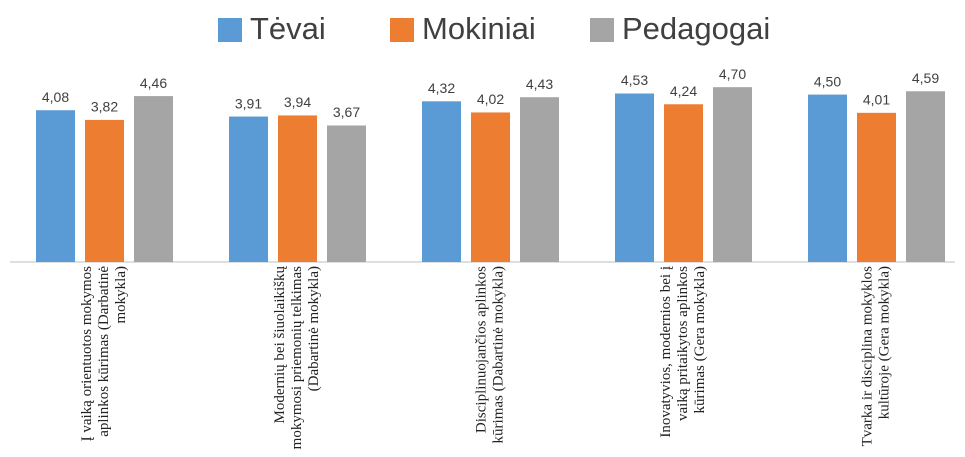 The image size is (965, 457). Describe the element at coordinates (490, 99) in the screenshot. I see `value-label: 4,02` at that location.